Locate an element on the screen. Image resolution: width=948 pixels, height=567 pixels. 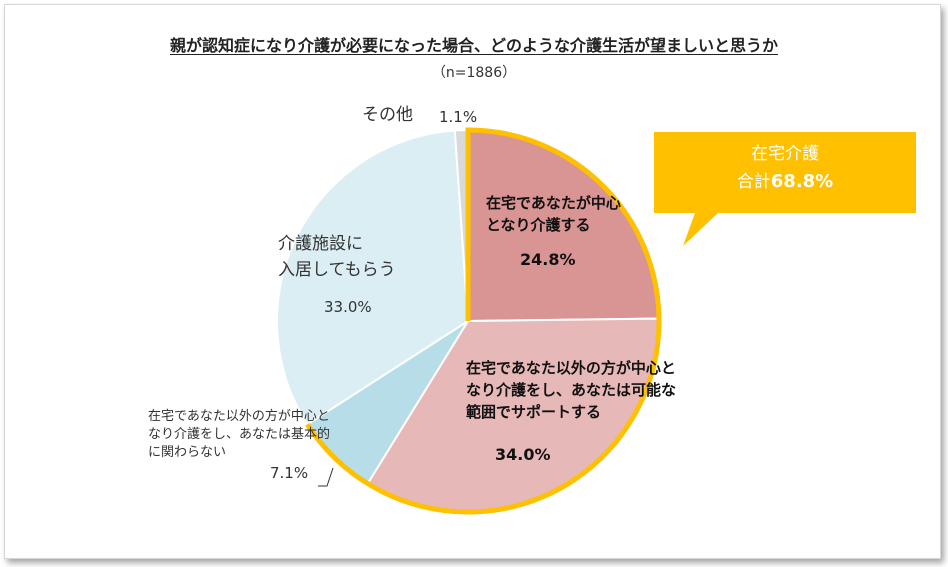
leader-line-7pct is located at coordinates (326, 477).